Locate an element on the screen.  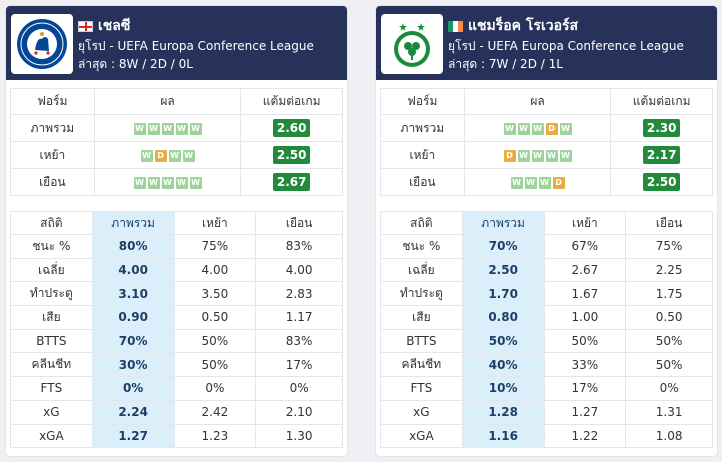
stat-home-value: 17% is located at coordinates (585, 388).